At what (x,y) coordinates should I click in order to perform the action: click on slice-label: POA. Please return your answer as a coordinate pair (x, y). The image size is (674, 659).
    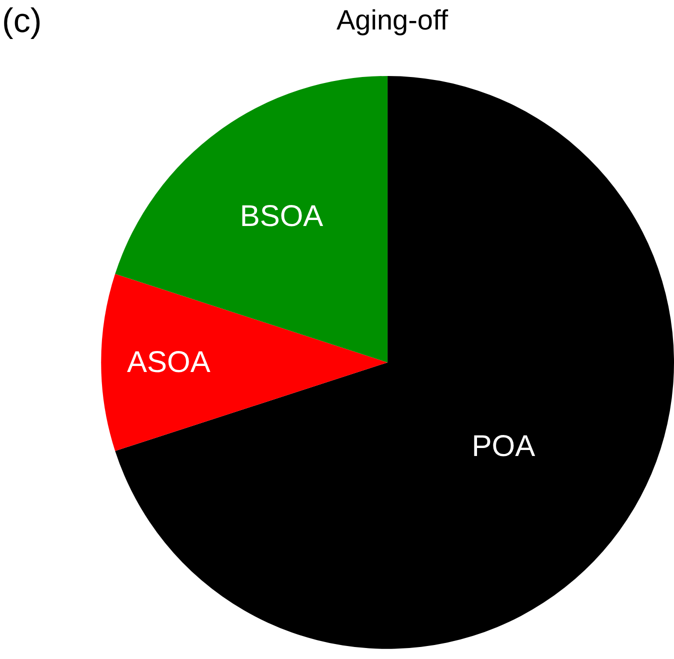
    Looking at the image, I should click on (504, 447).